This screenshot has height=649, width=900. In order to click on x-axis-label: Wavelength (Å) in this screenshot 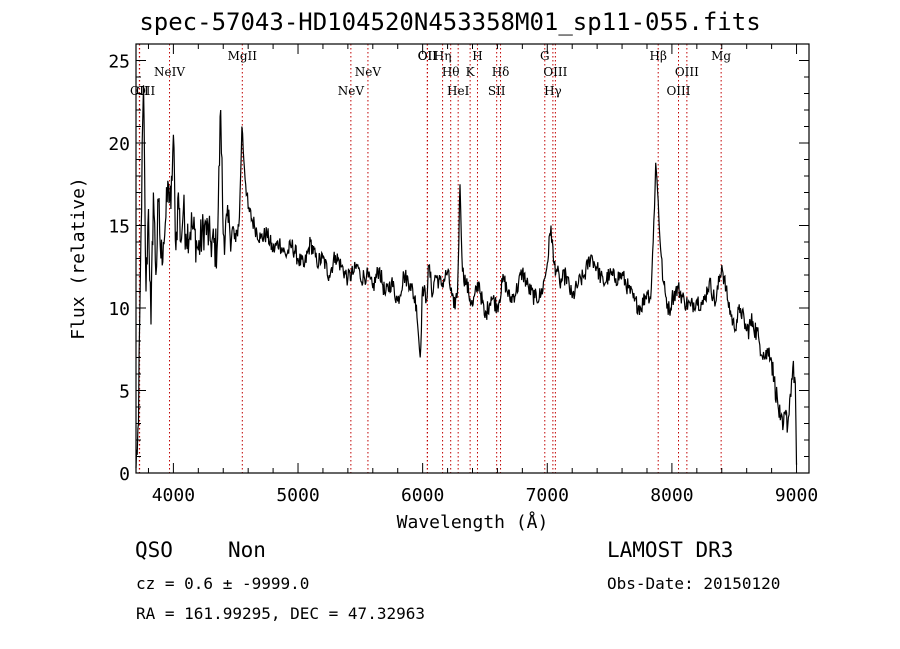, I will do `click(473, 522)`.